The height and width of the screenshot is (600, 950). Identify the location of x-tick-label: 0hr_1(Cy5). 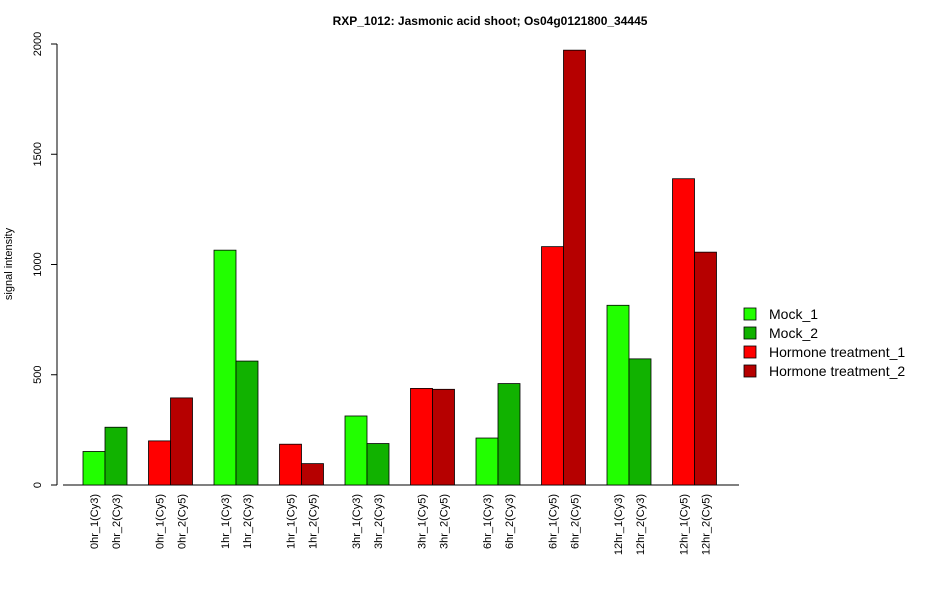
(161, 521).